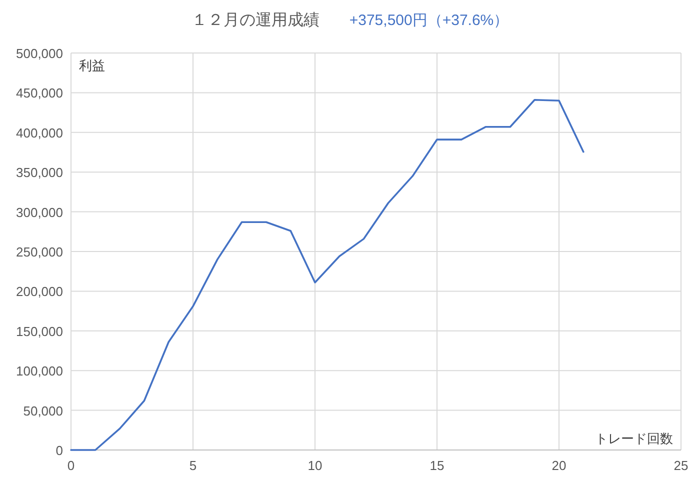  Describe the element at coordinates (39, 93) in the screenshot. I see `y-tick-label: 450,000` at that location.